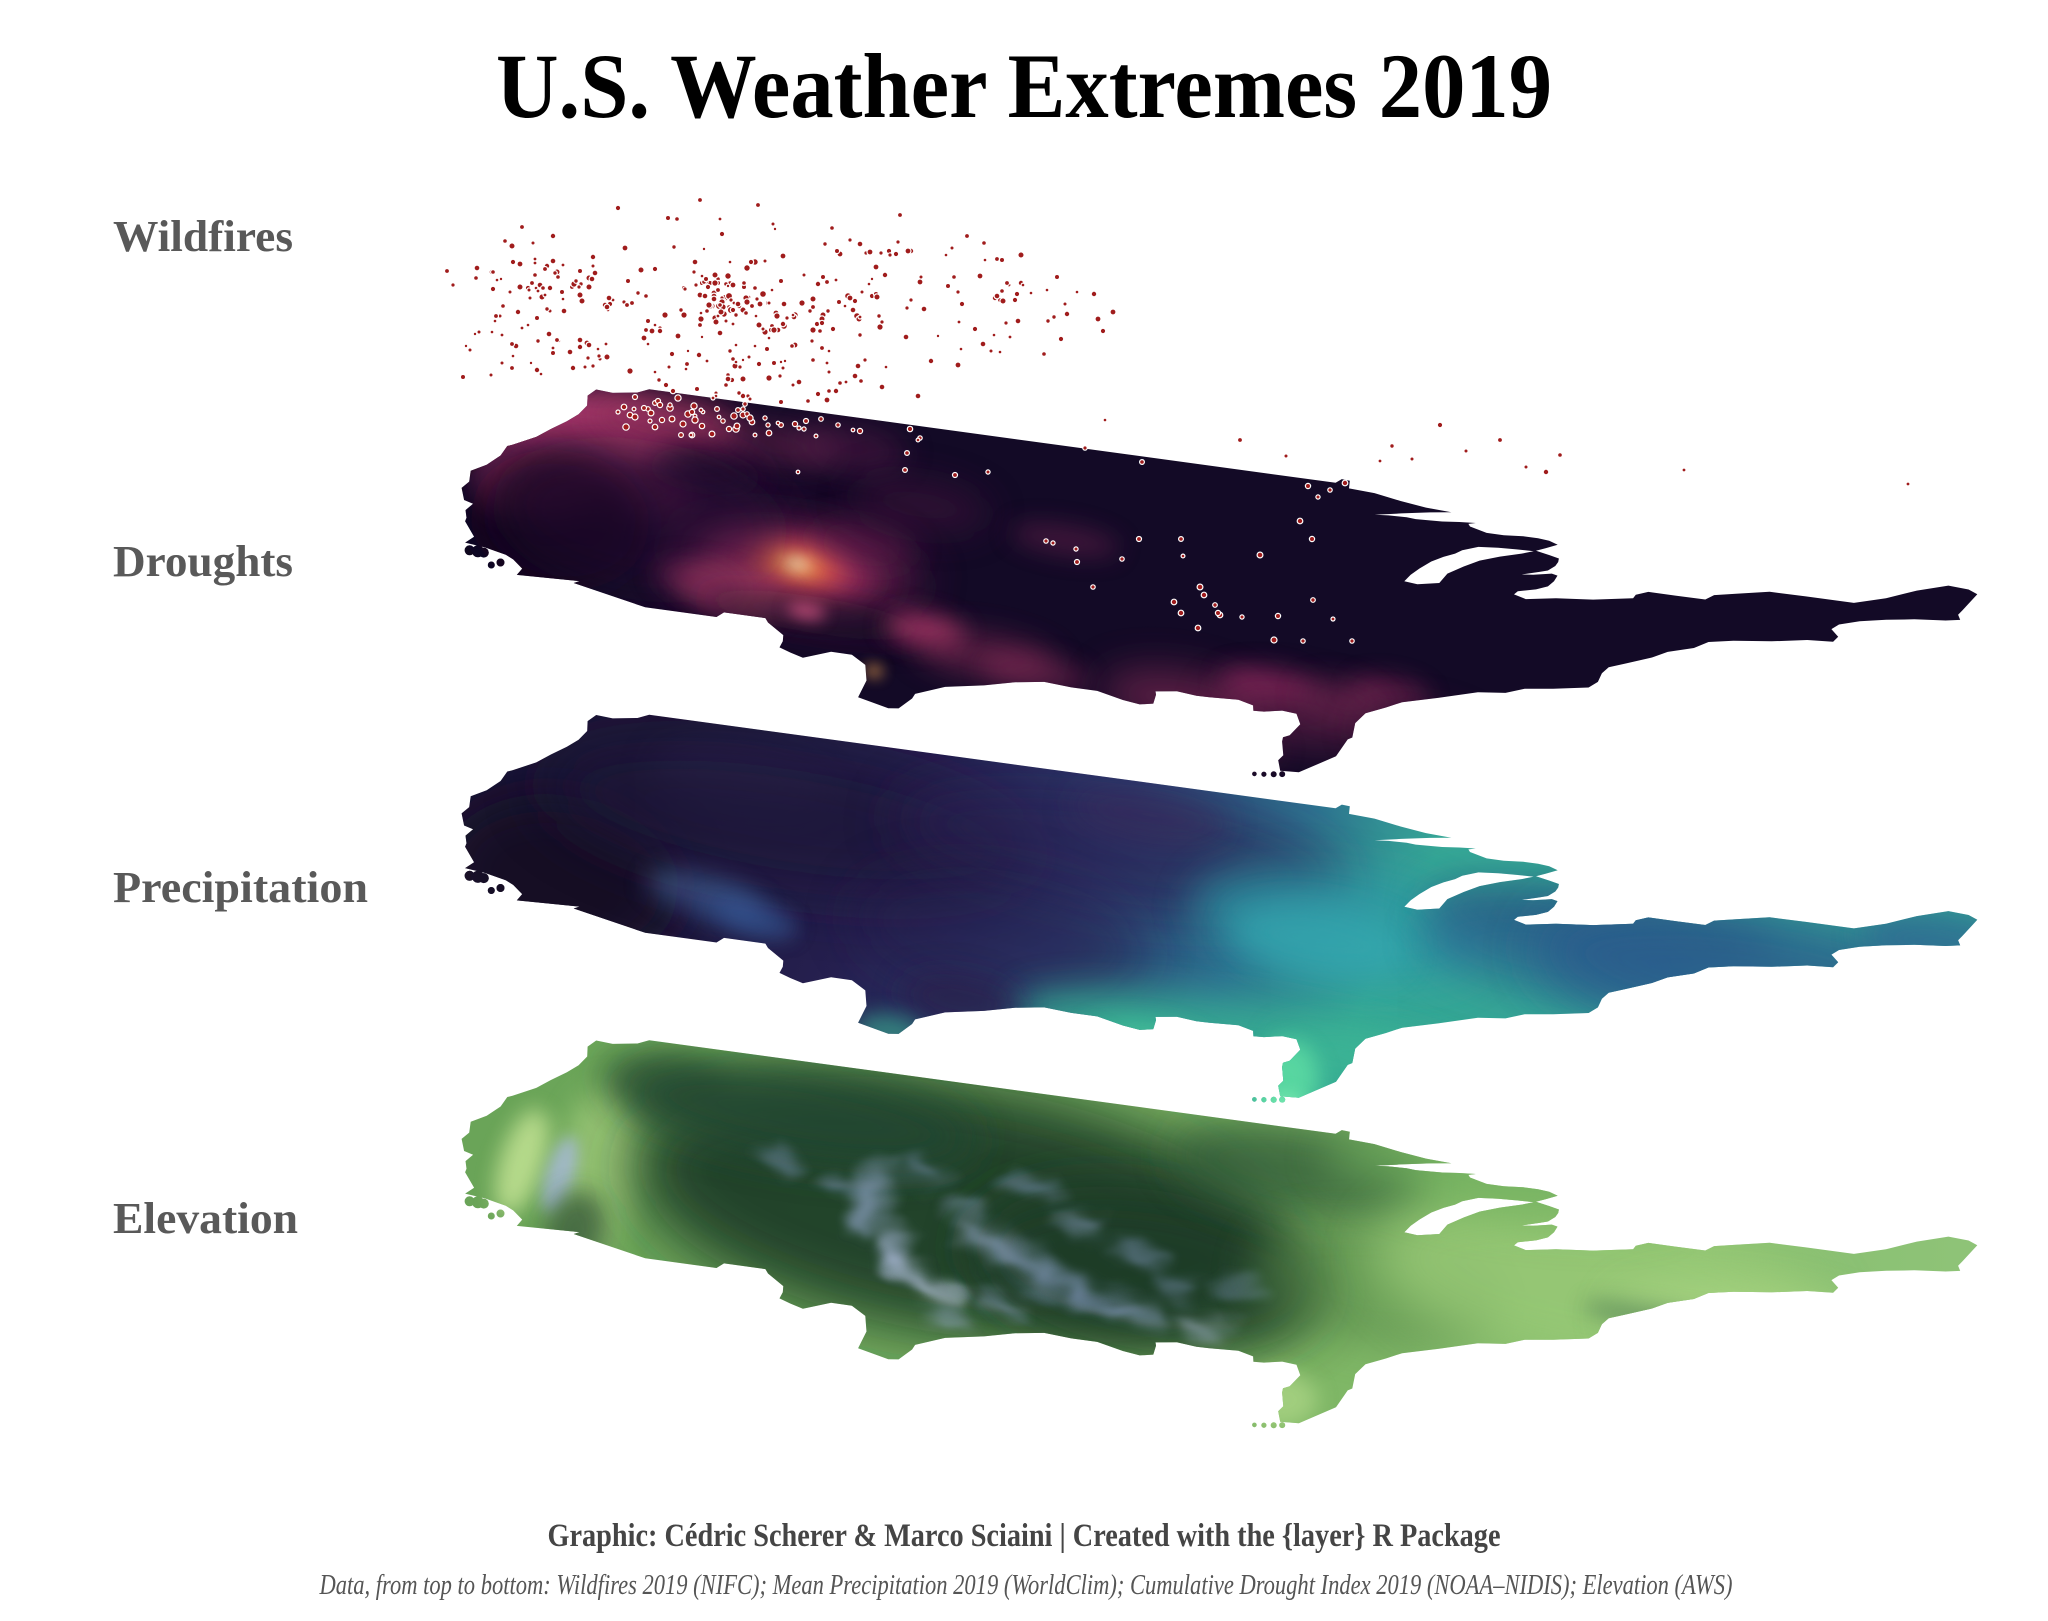 The height and width of the screenshot is (1621, 2048). Describe the element at coordinates (203, 561) in the screenshot. I see `svg-text: Droughts` at that location.